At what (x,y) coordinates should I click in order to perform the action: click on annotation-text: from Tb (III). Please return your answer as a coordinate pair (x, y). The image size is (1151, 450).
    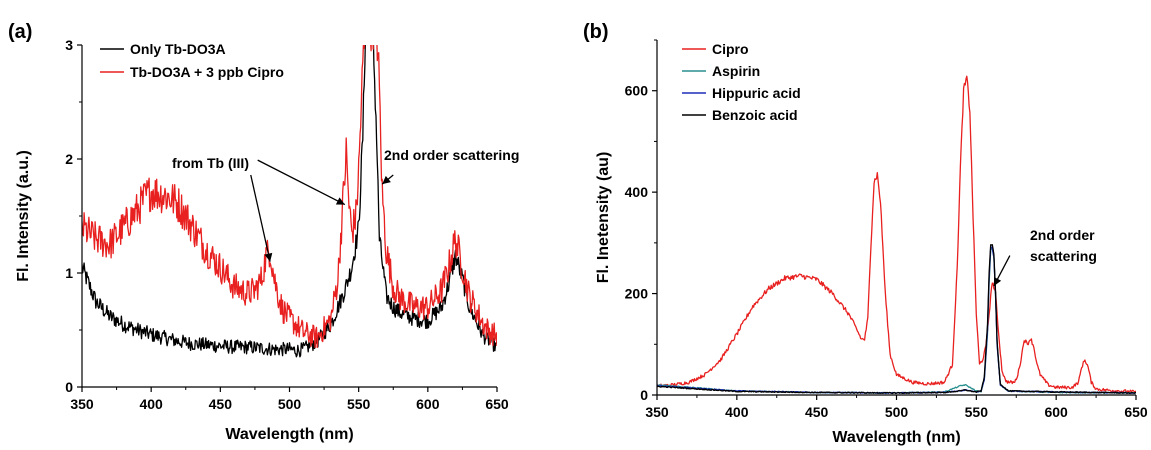
    Looking at the image, I should click on (210, 163).